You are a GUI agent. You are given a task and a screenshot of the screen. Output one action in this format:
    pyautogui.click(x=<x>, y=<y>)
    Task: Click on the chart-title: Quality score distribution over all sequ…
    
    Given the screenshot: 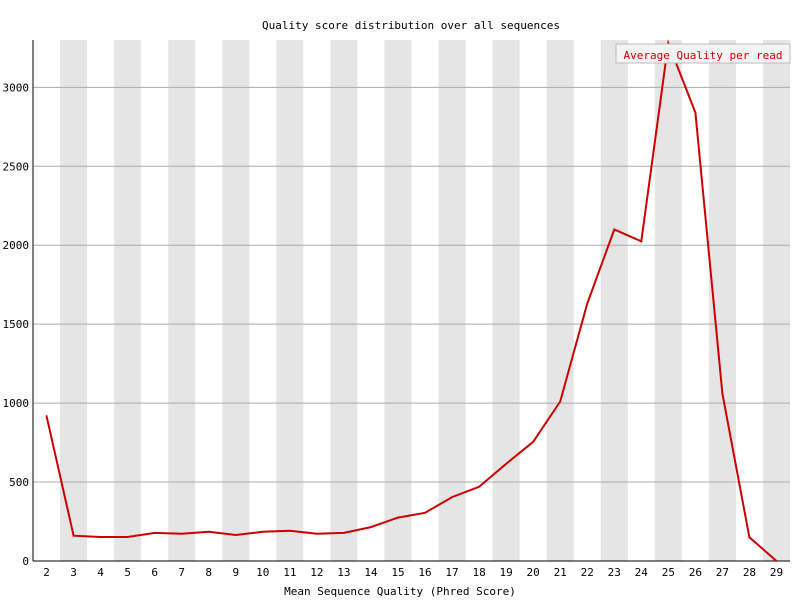 What is the action you would take?
    pyautogui.click(x=411, y=25)
    